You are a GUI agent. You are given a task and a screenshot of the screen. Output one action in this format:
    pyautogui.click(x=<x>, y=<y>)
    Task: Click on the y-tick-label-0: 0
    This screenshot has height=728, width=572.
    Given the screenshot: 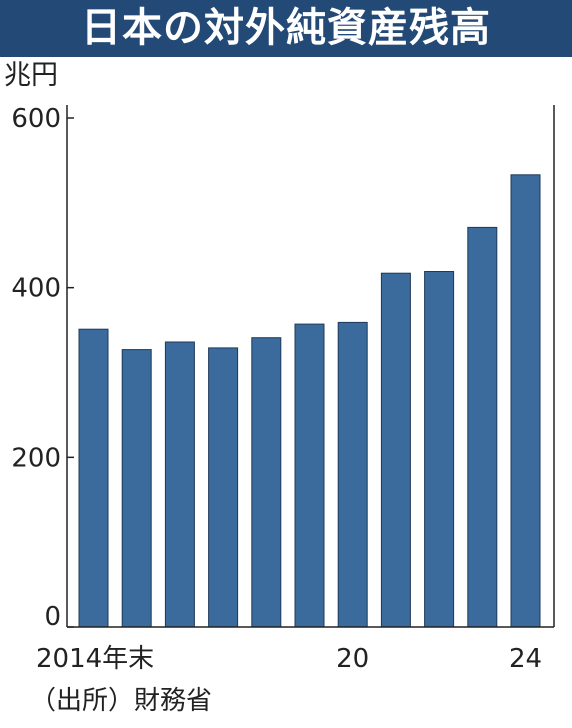 What is the action you would take?
    pyautogui.click(x=52, y=617)
    